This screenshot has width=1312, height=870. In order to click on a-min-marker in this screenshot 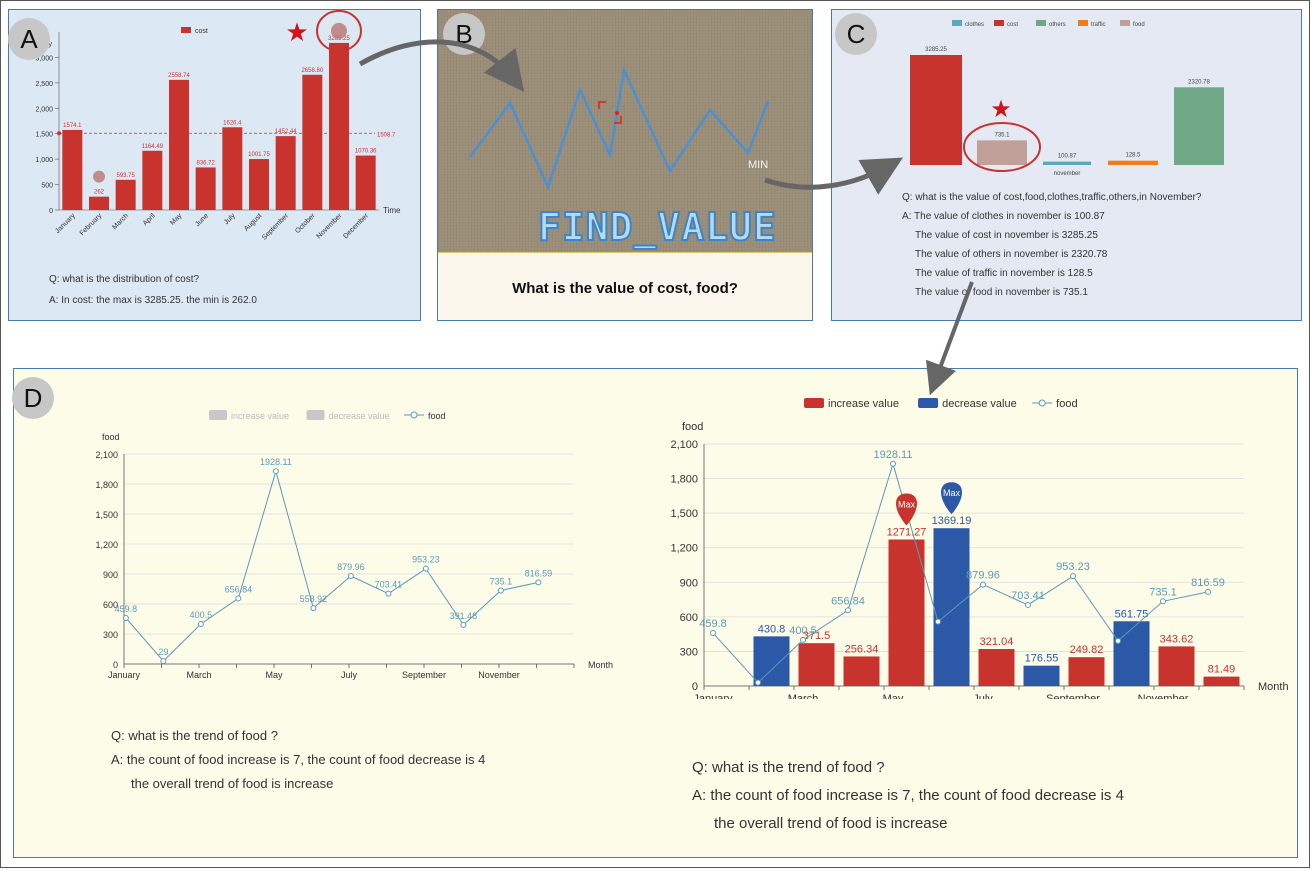, I will do `click(99, 176)`.